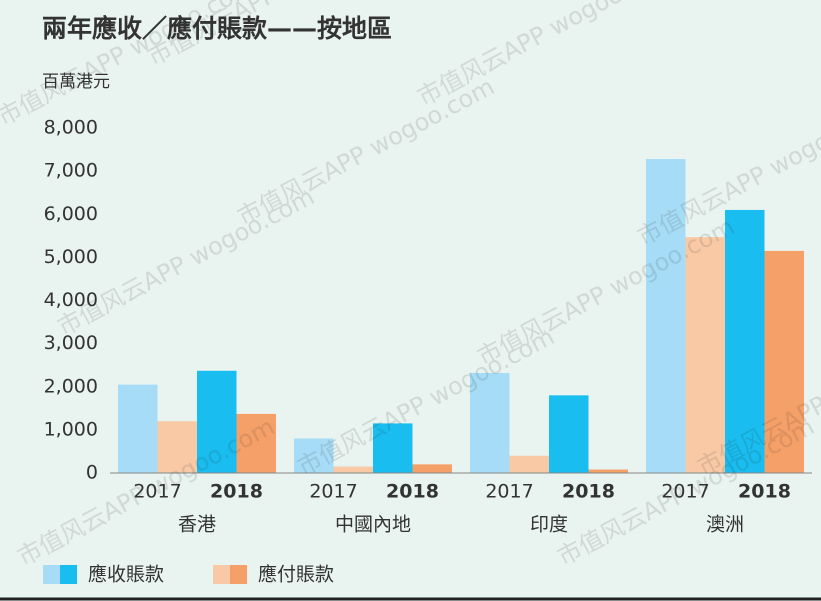  Describe the element at coordinates (71, 300) in the screenshot. I see `y-tick-label: 4,000` at that location.